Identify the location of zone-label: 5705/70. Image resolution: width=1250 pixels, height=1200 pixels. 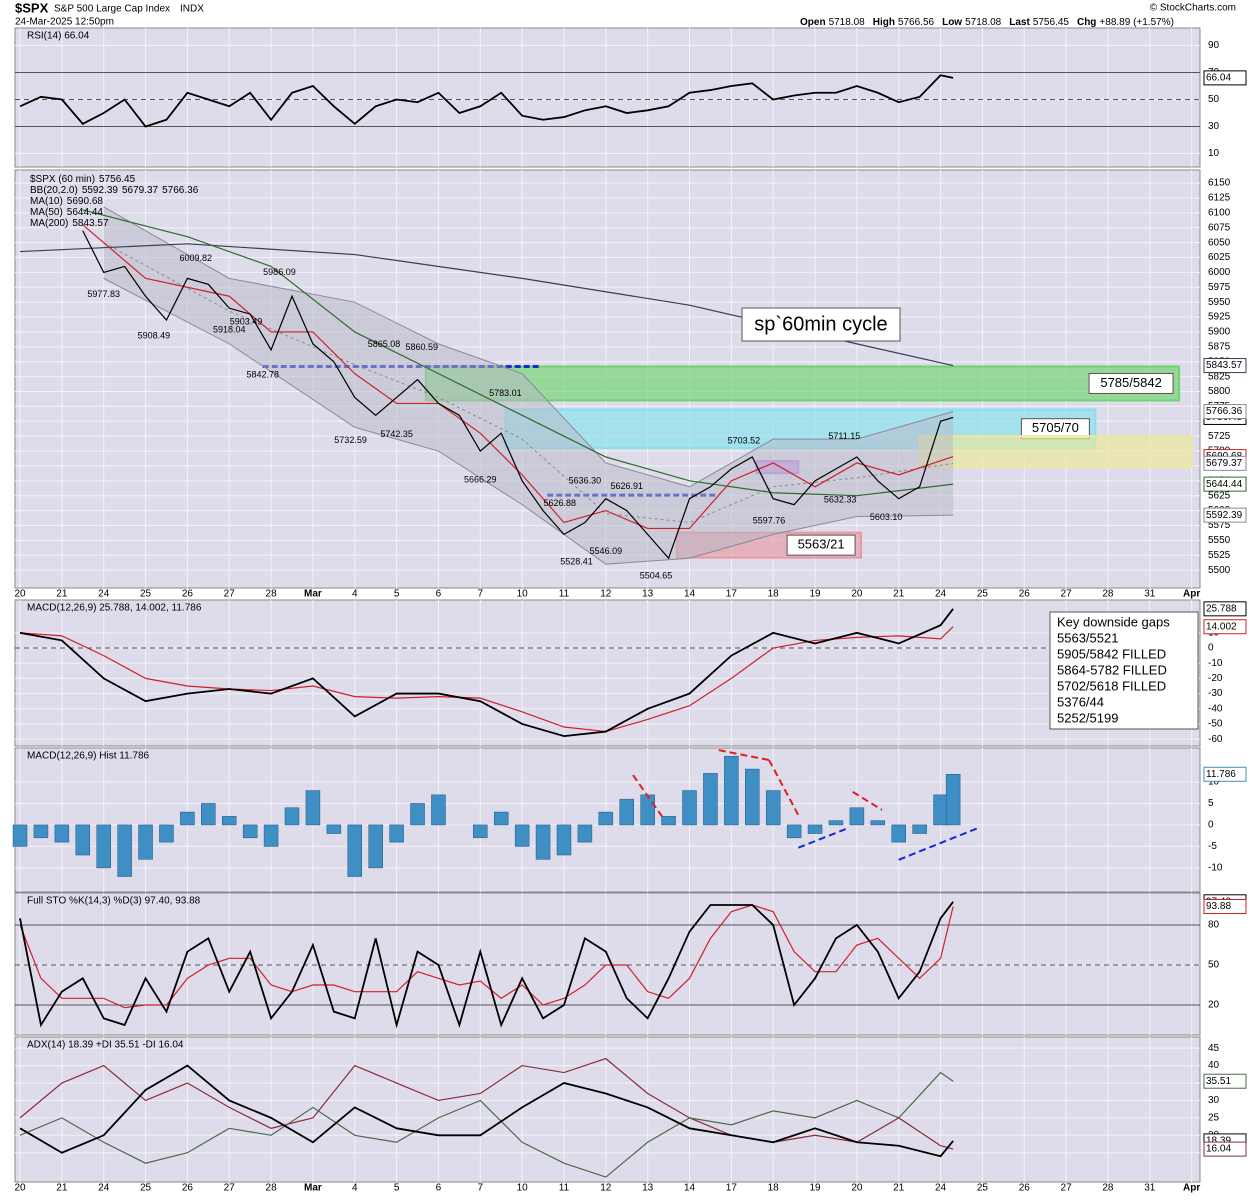
(1055, 427).